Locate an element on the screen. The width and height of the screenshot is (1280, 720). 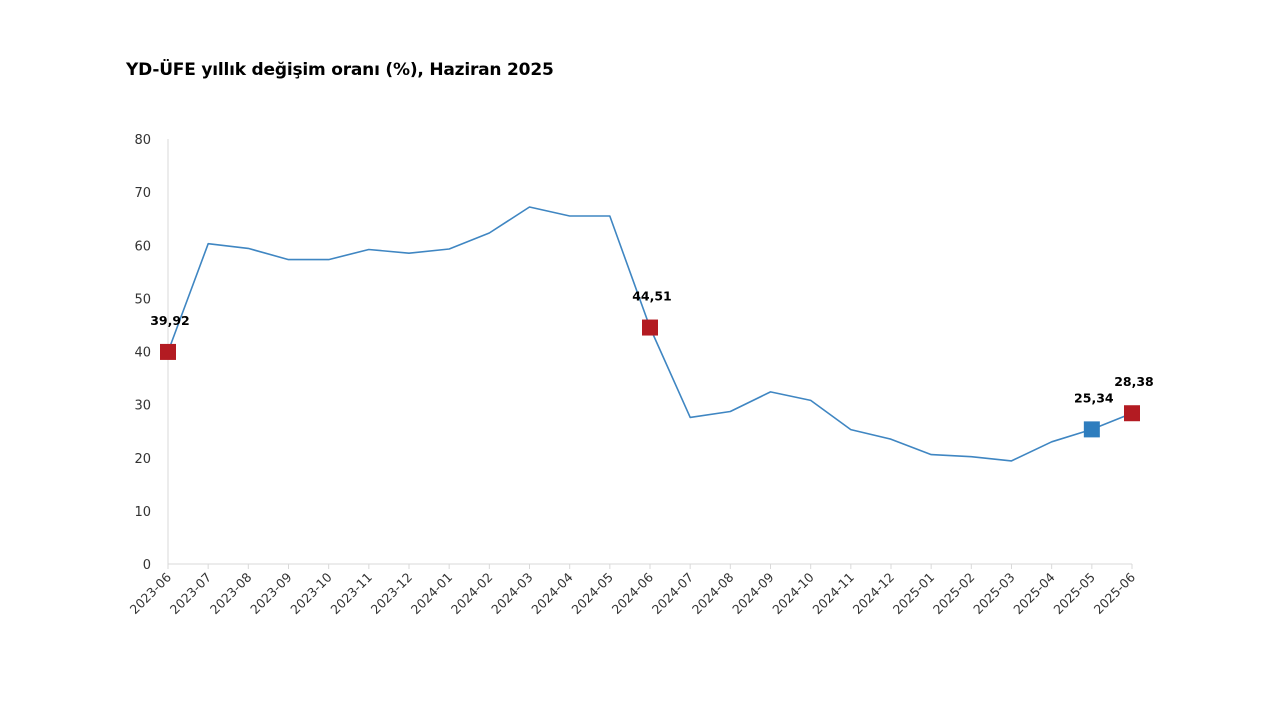
y-tick-label: 0 is located at coordinates (147, 565).